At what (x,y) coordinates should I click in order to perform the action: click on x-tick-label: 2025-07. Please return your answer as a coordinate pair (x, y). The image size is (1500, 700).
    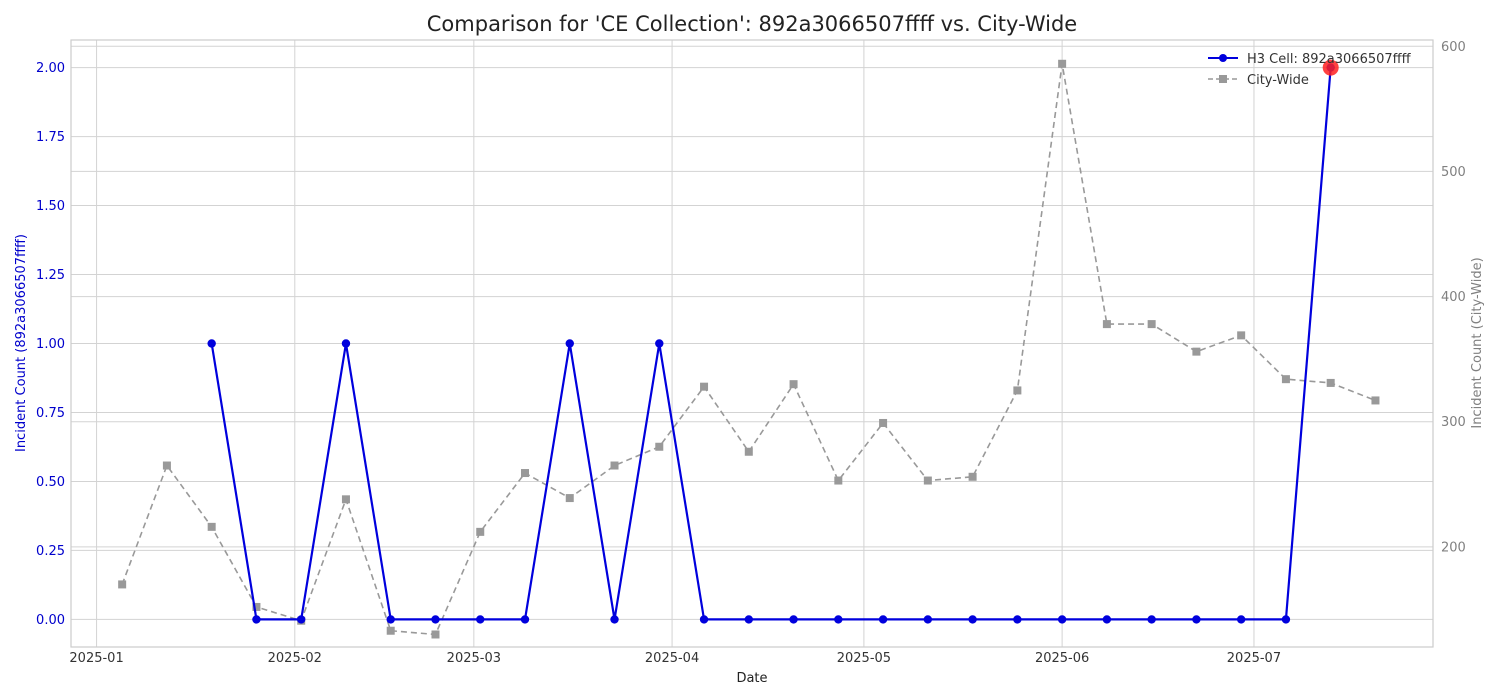
    Looking at the image, I should click on (1254, 658).